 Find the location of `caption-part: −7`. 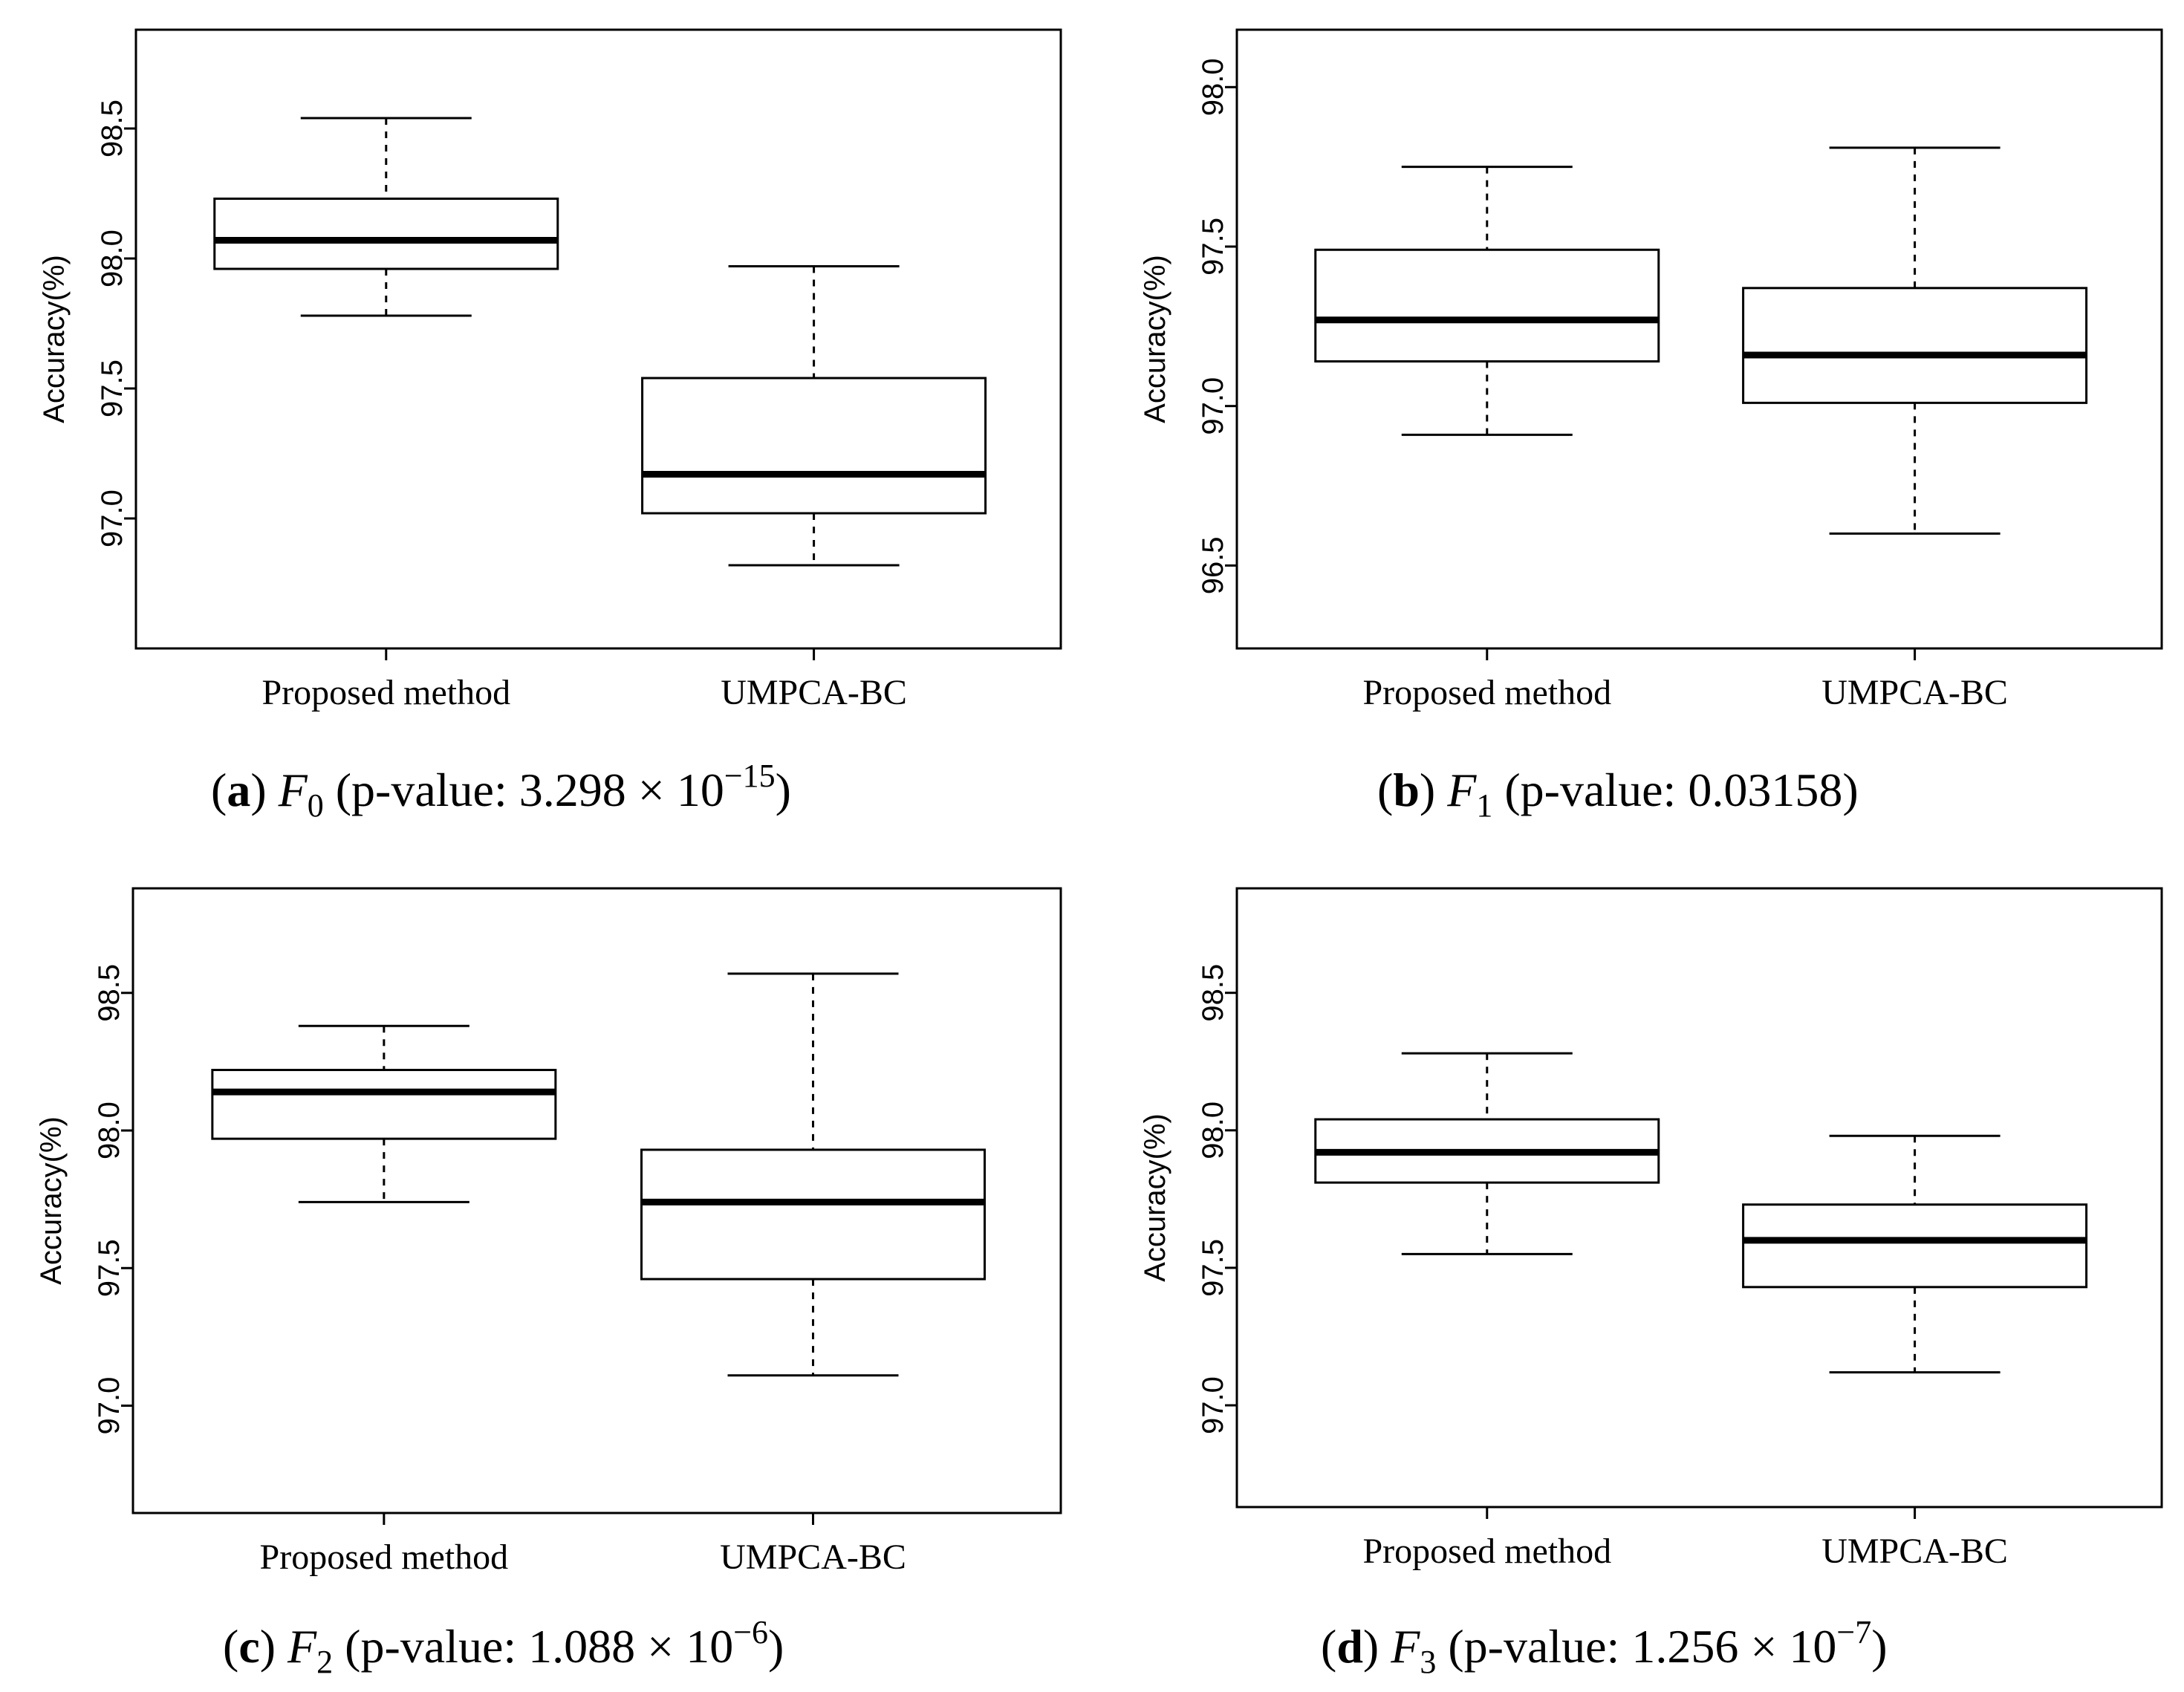

caption-part: −7 is located at coordinates (1853, 1632).